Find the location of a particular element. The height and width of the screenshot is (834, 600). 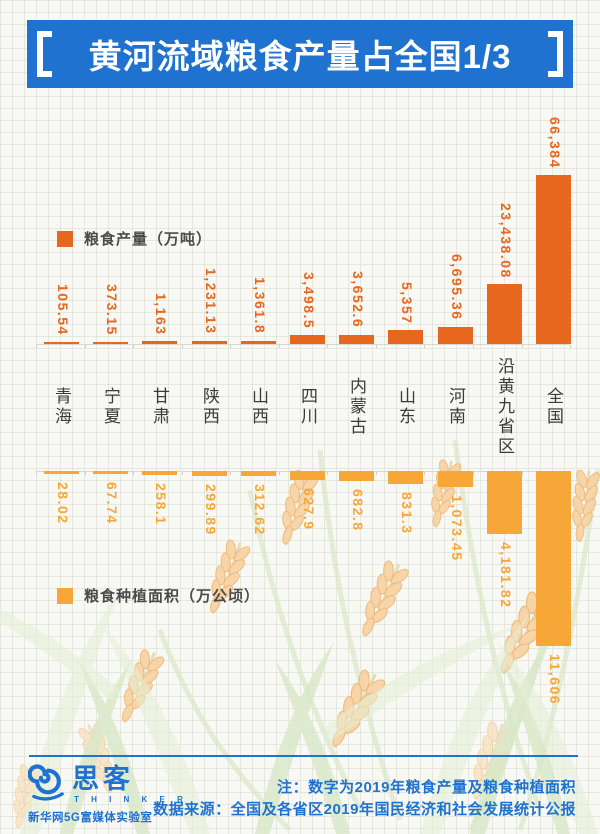

production-value-label: 23,438.08 is located at coordinates (506, 240).